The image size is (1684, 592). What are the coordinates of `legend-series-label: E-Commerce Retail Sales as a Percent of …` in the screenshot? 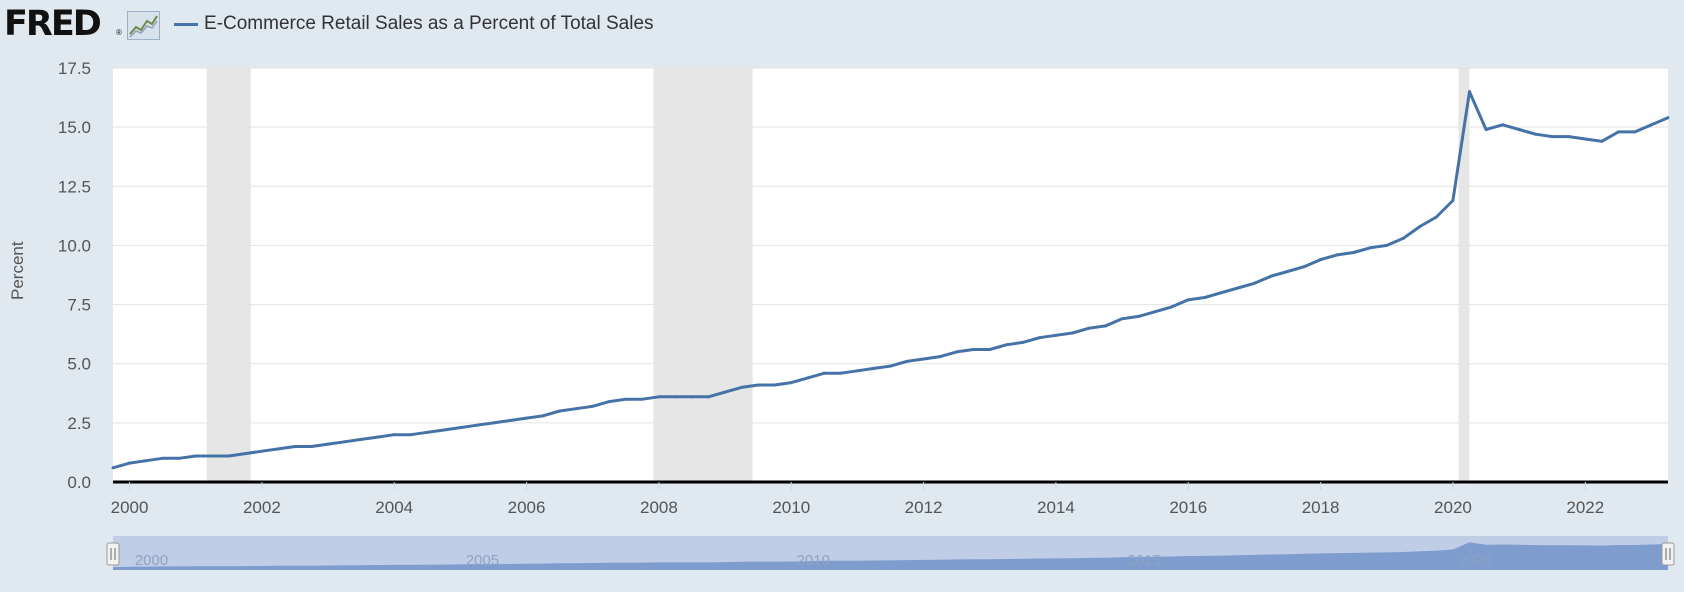 It's located at (429, 23).